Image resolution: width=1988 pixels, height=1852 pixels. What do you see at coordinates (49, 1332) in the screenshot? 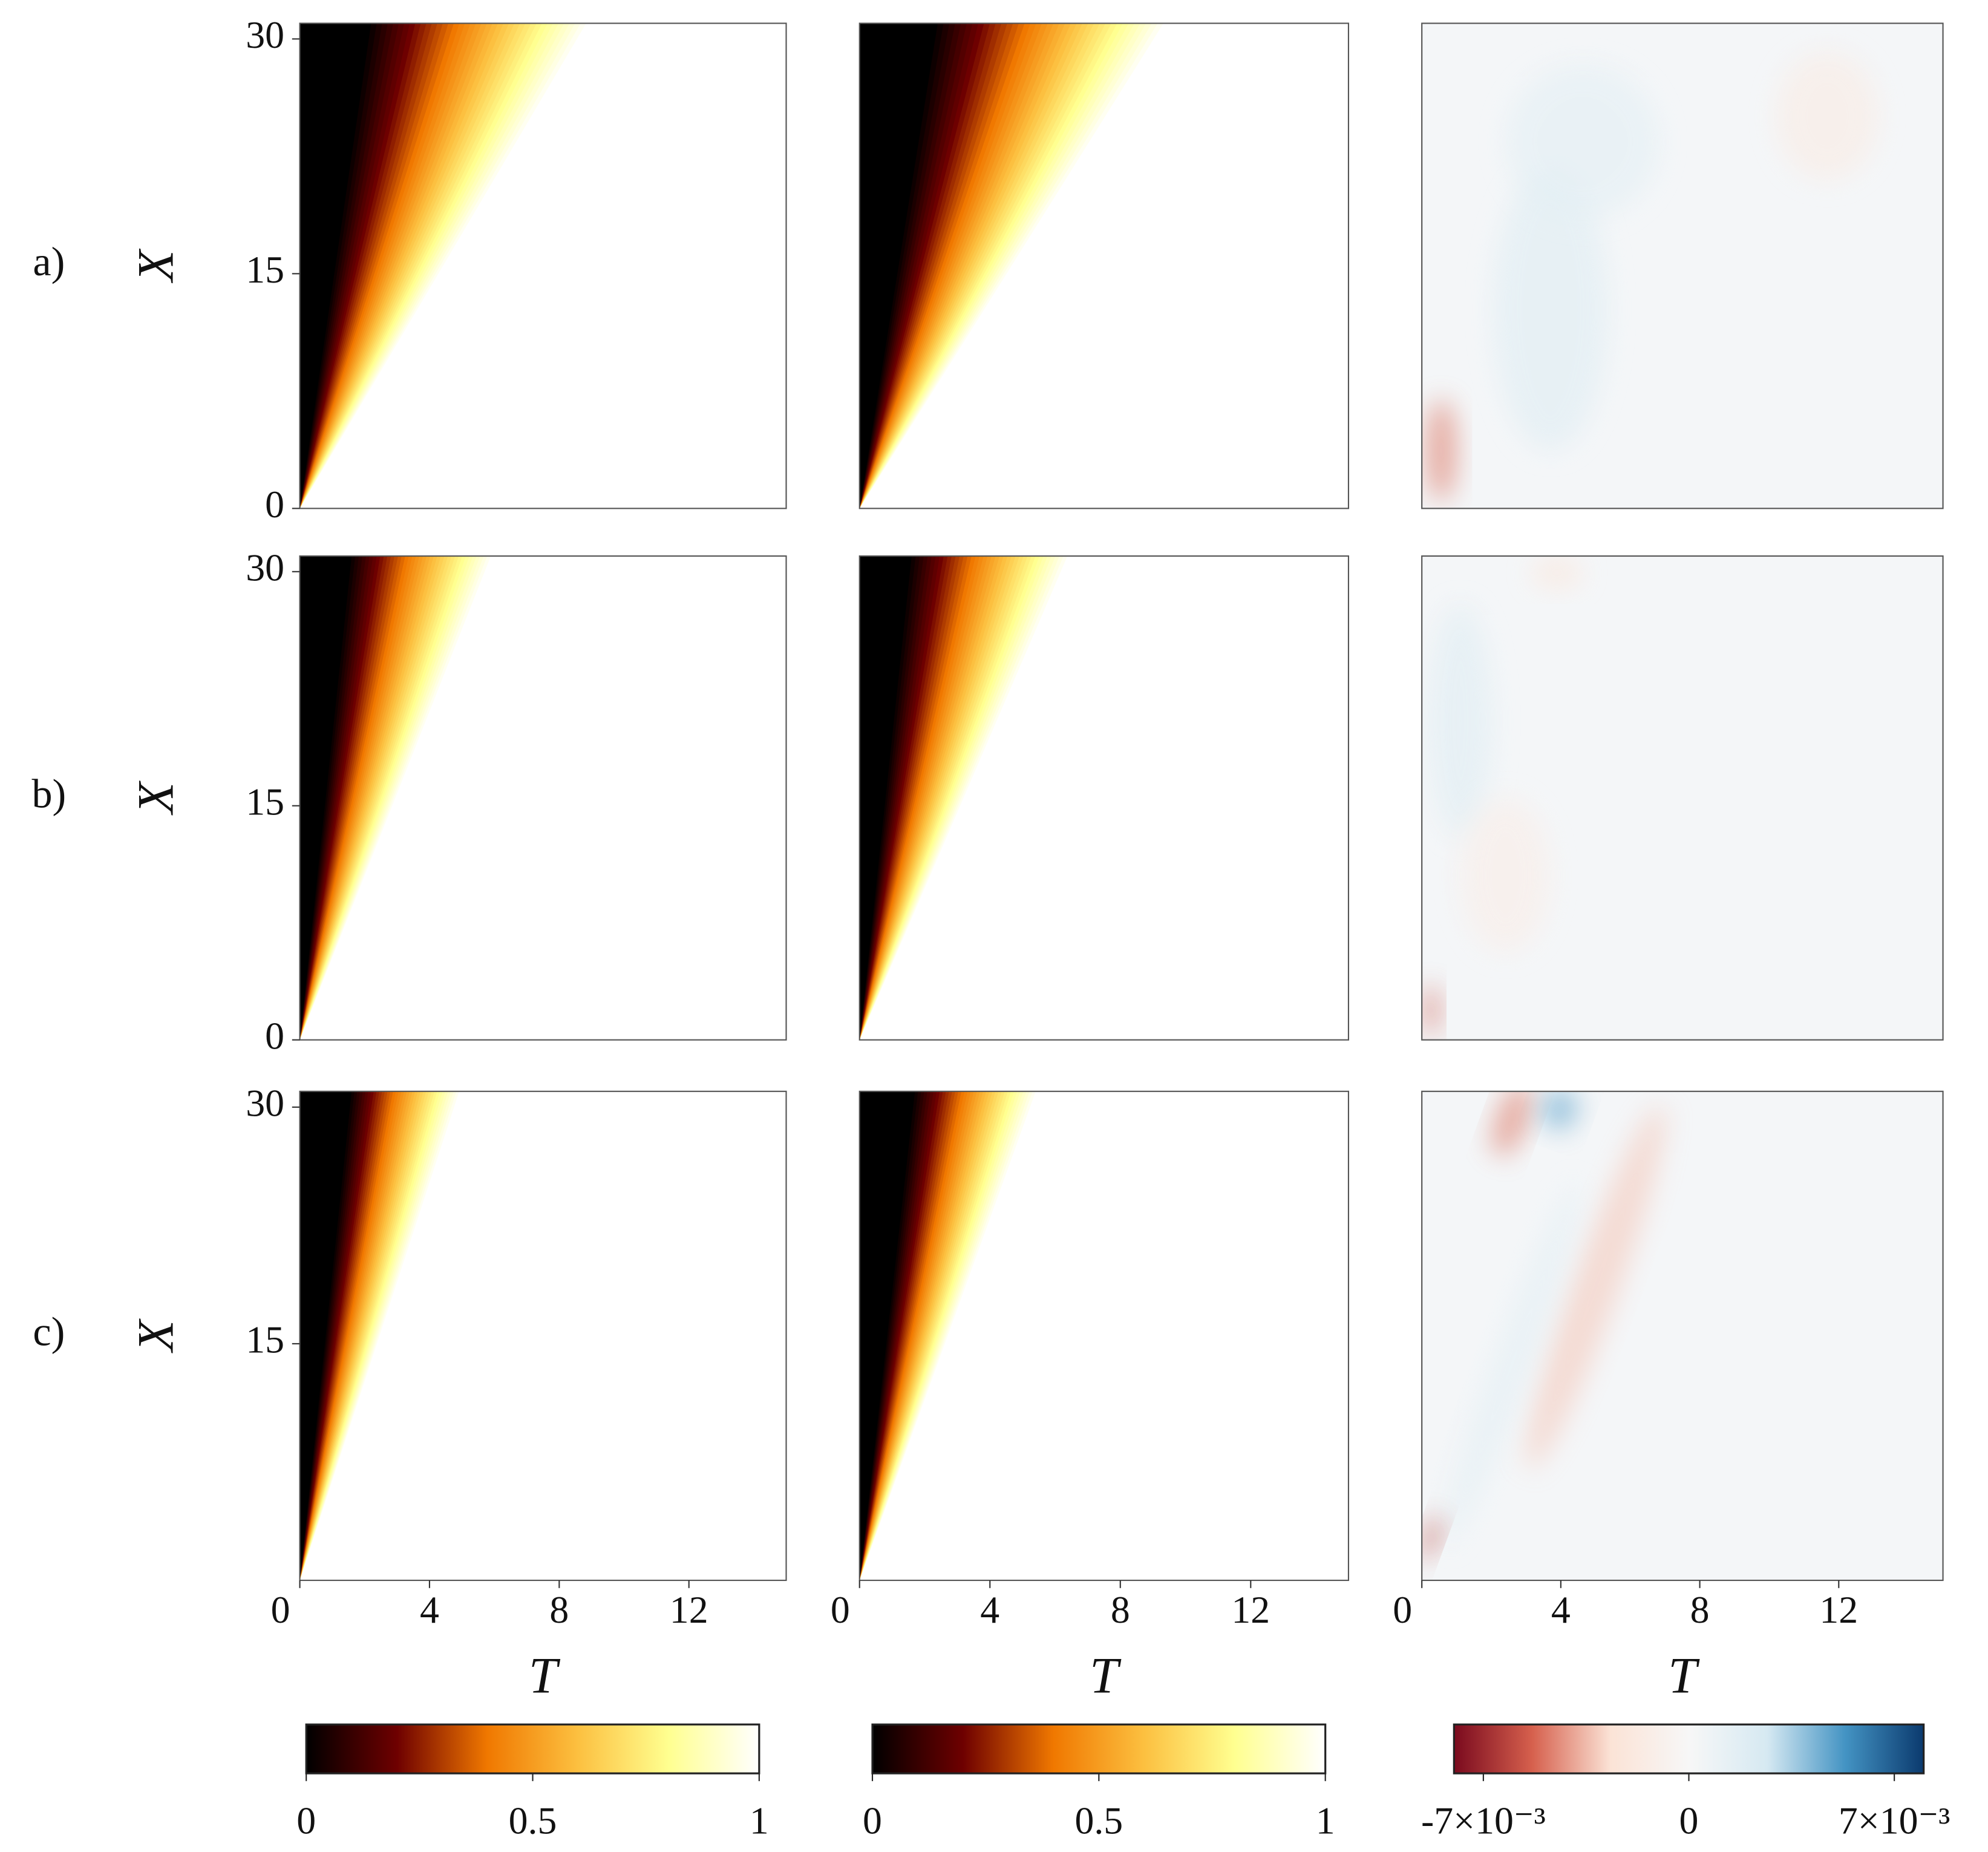
I see `row-label: c)` at bounding box center [49, 1332].